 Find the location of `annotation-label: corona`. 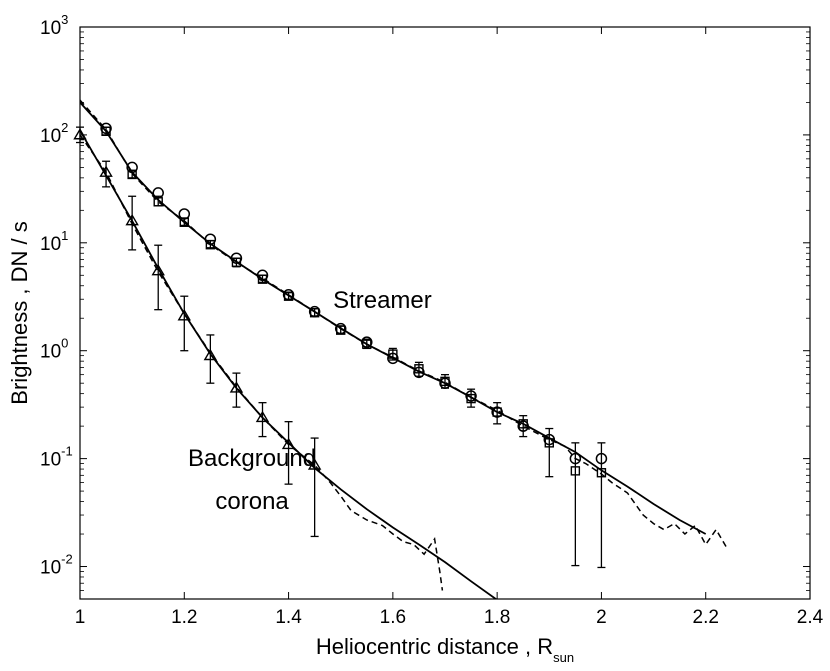

annotation-label: corona is located at coordinates (252, 501).